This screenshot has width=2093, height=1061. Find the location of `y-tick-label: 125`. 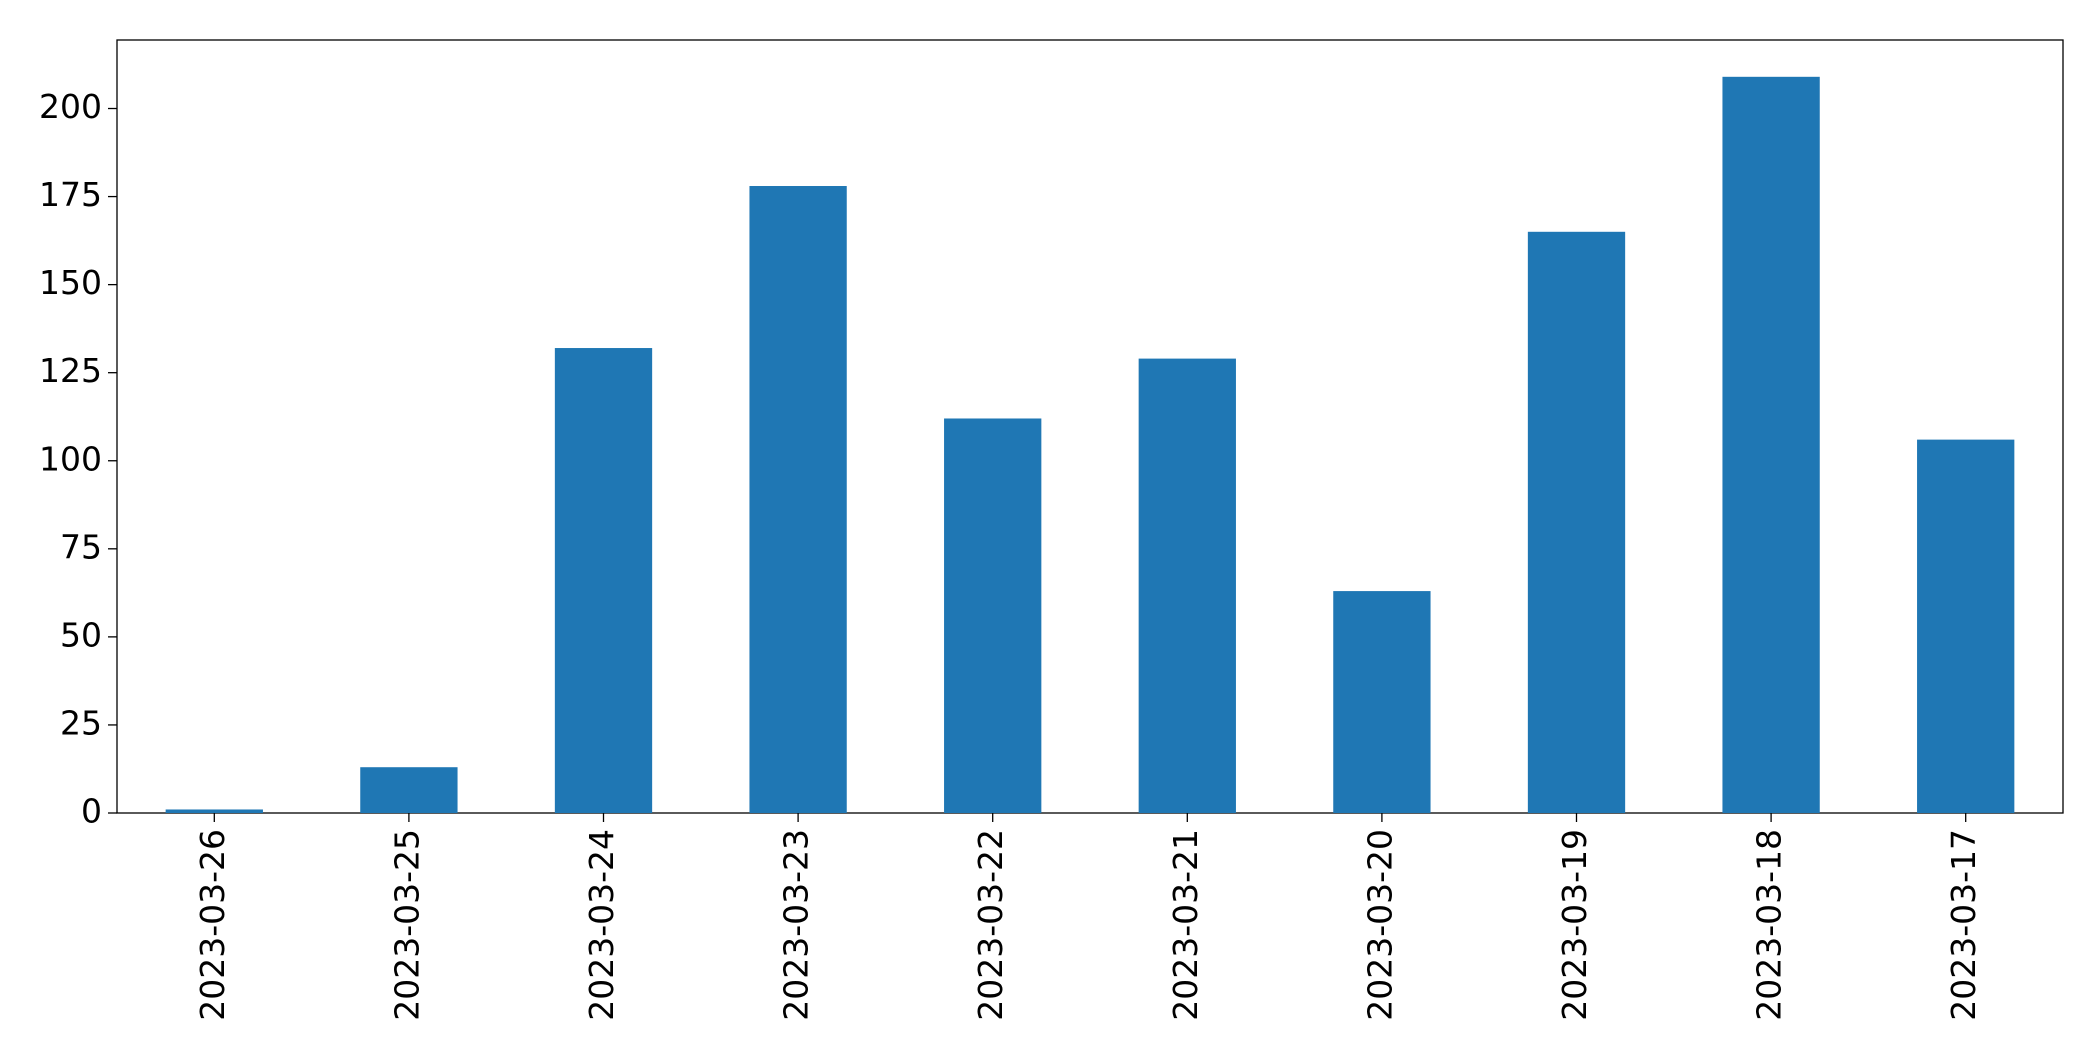

y-tick-label: 125 is located at coordinates (70, 370).